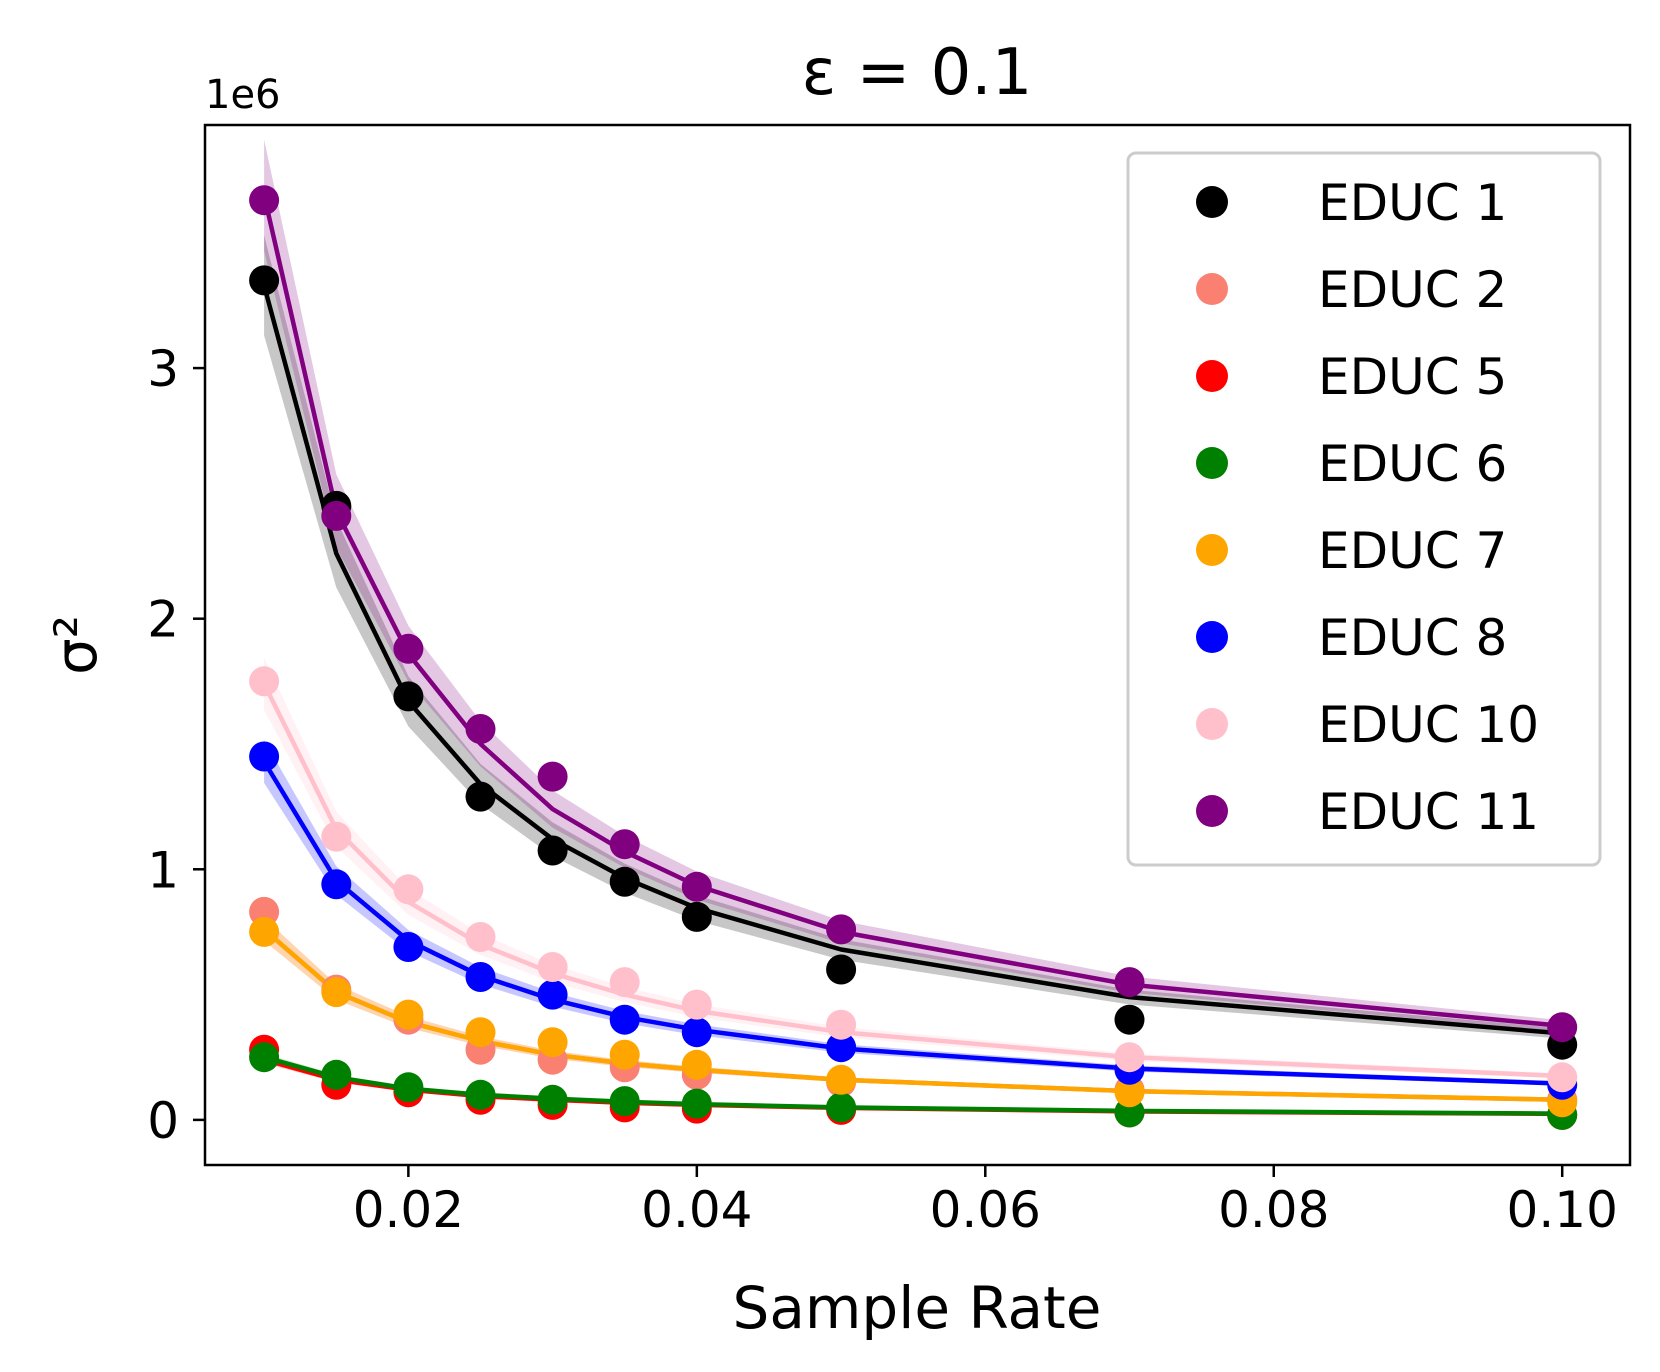 This screenshot has height=1372, width=1660. Describe the element at coordinates (163, 870) in the screenshot. I see `y-tick-label: 1` at that location.